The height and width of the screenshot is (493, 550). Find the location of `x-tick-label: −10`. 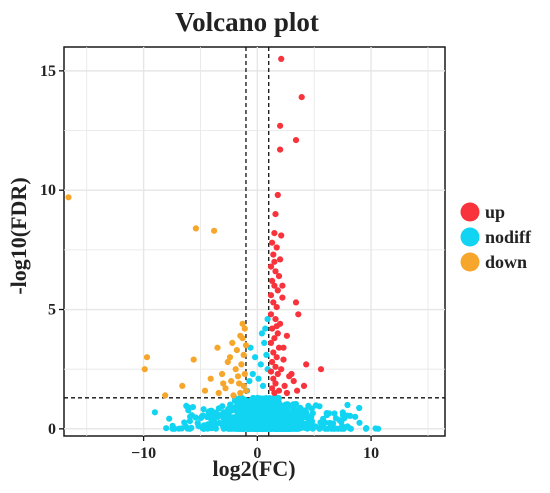

x-tick-label: −10 is located at coordinates (143, 453).